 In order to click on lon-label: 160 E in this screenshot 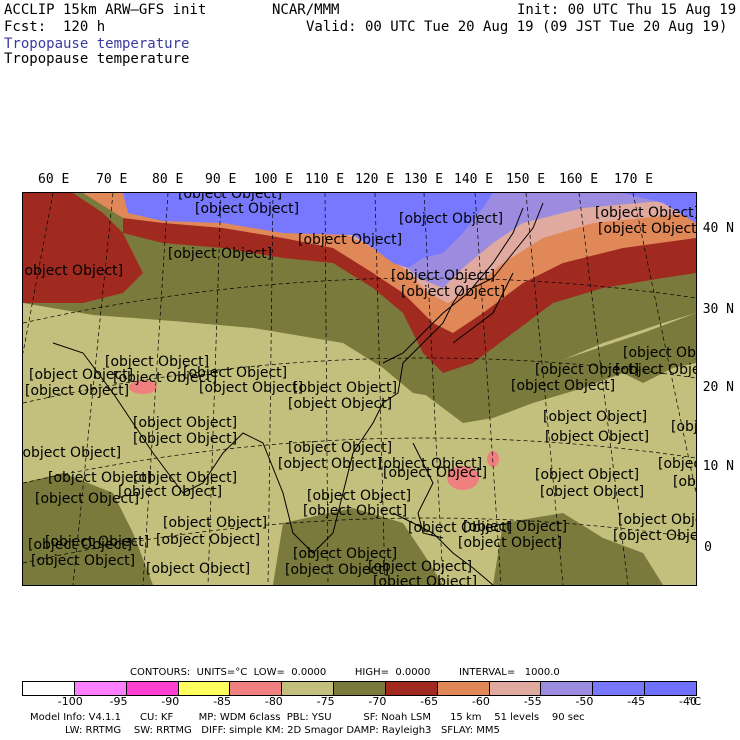, I will do `click(579, 179)`.